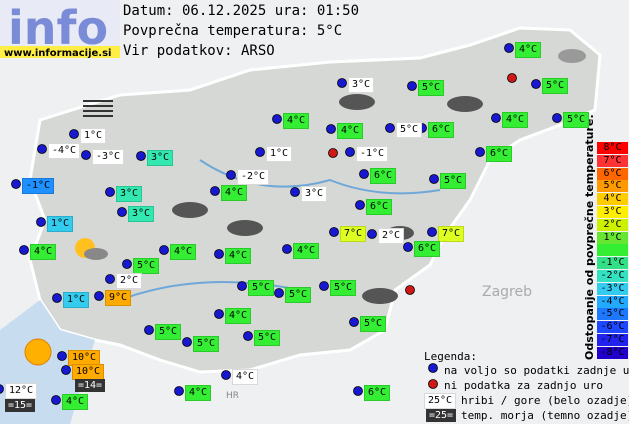 This screenshot has height=424, width=629. What do you see at coordinates (545, 400) in the screenshot?
I see `legend-mountain: hribi / gore (belo ozadje)` at bounding box center [545, 400].